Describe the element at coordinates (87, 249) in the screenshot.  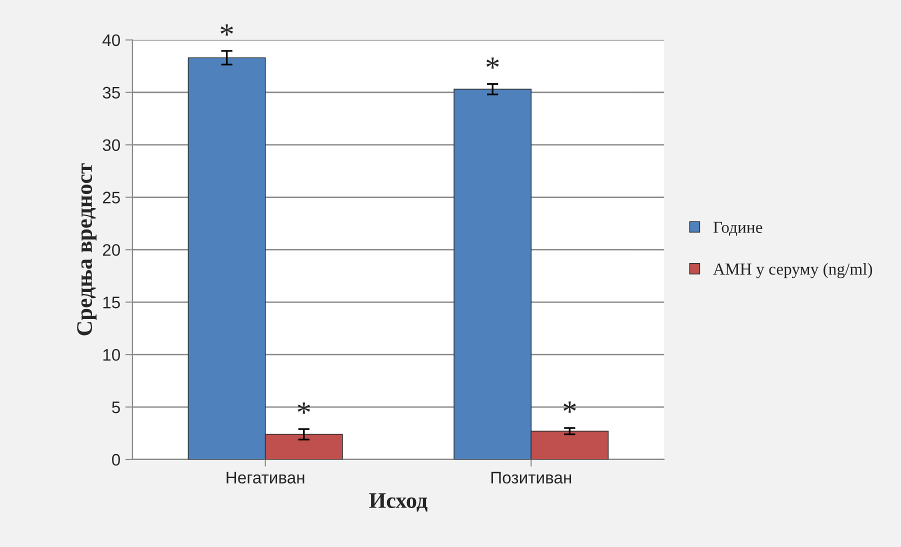
I see `y-axis-title: Средња вредност` at that location.